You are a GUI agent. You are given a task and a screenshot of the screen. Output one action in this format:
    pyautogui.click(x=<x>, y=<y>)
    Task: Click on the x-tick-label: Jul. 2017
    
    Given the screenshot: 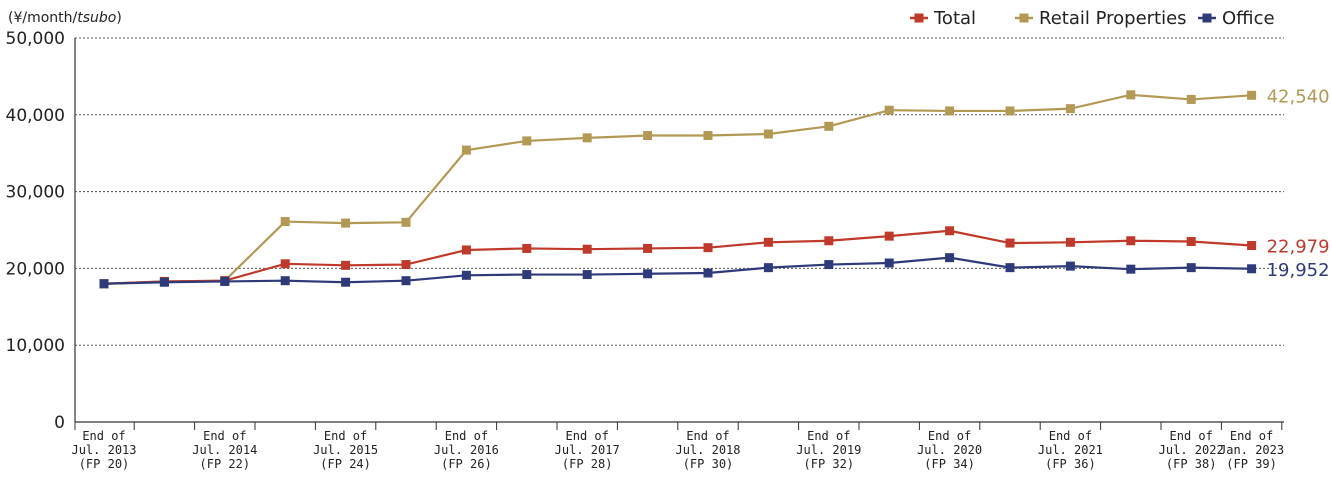 What is the action you would take?
    pyautogui.click(x=587, y=450)
    